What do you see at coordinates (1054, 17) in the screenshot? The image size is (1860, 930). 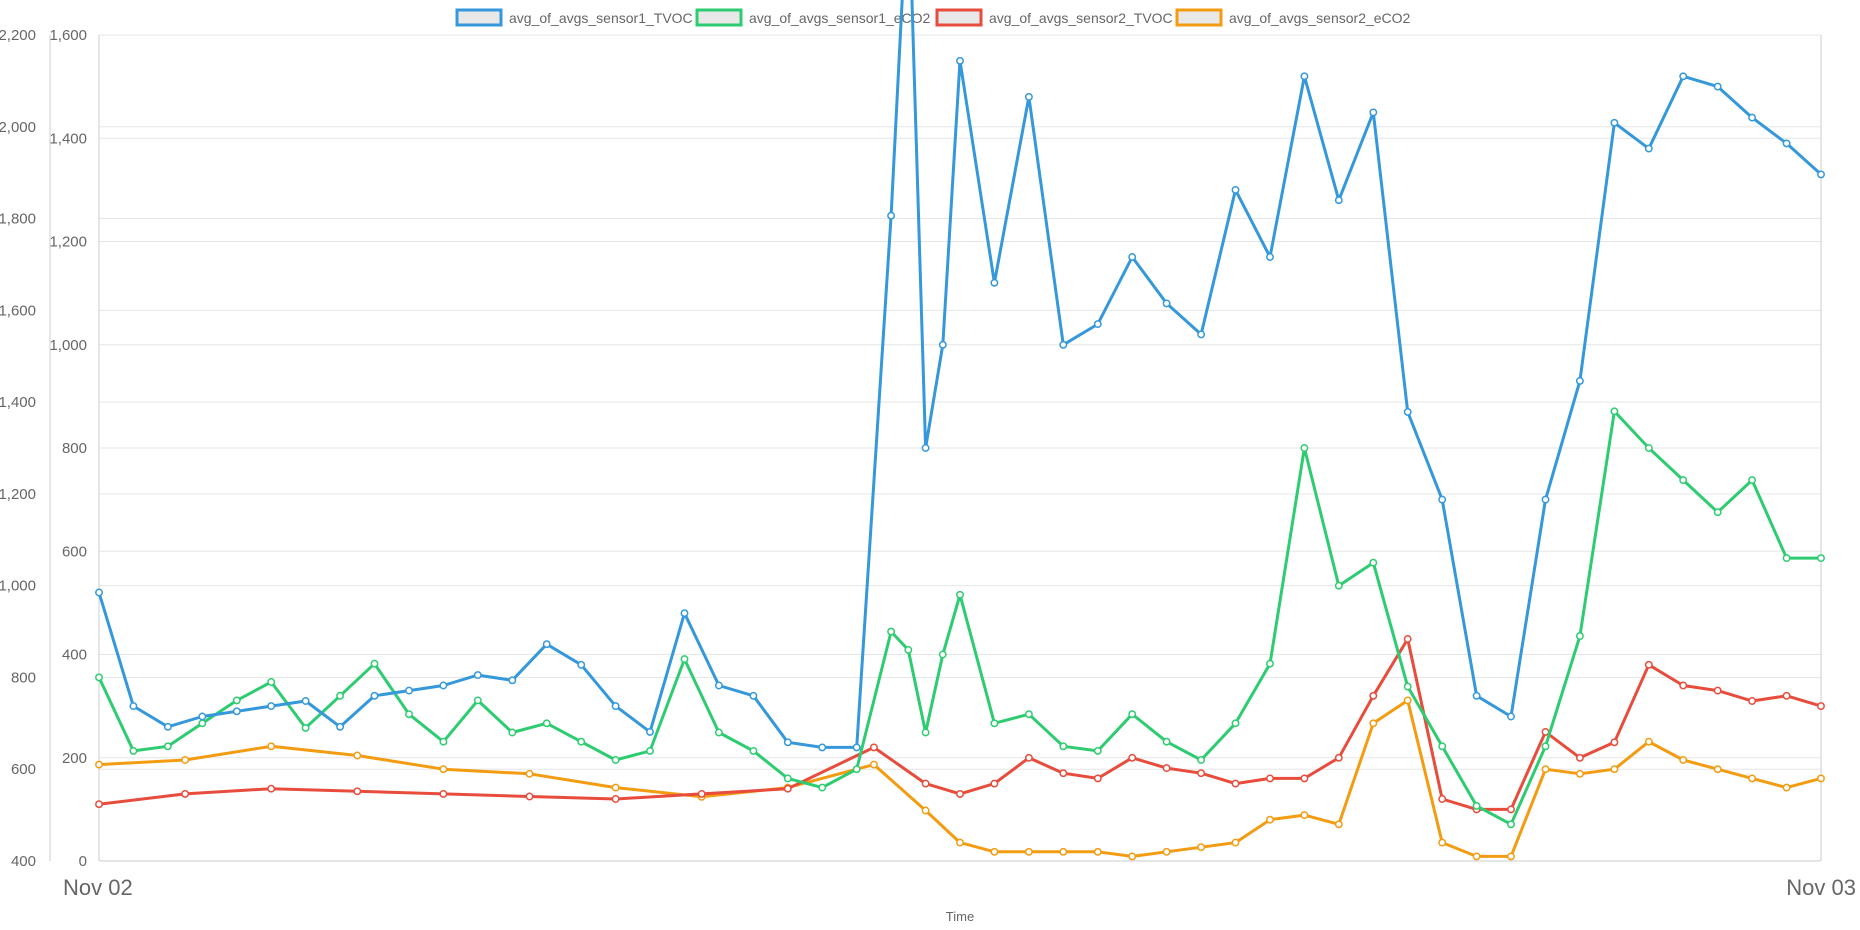 I see `legend-item: avg_of_avgs_sensor2_TVOC` at bounding box center [1054, 17].